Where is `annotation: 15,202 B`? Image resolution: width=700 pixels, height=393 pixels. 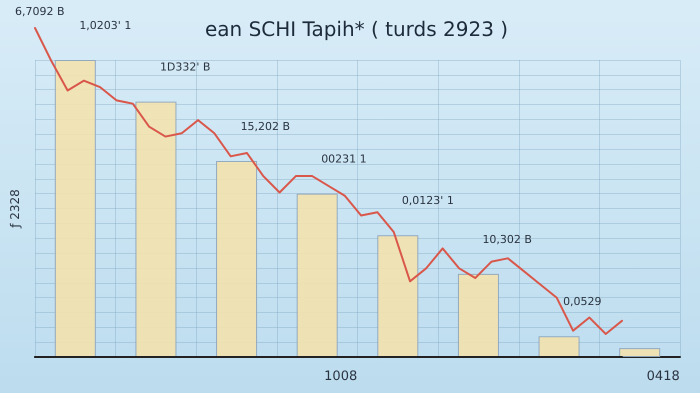
annotation: 15,202 B is located at coordinates (265, 126).